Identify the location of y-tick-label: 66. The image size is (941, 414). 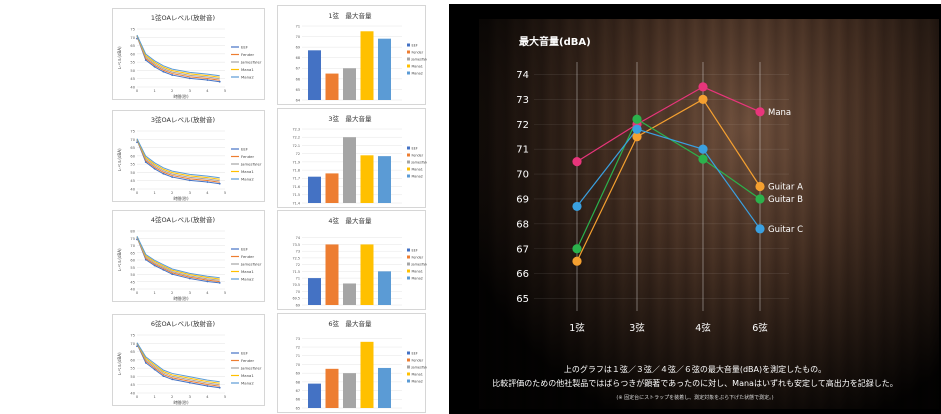
(298, 79).